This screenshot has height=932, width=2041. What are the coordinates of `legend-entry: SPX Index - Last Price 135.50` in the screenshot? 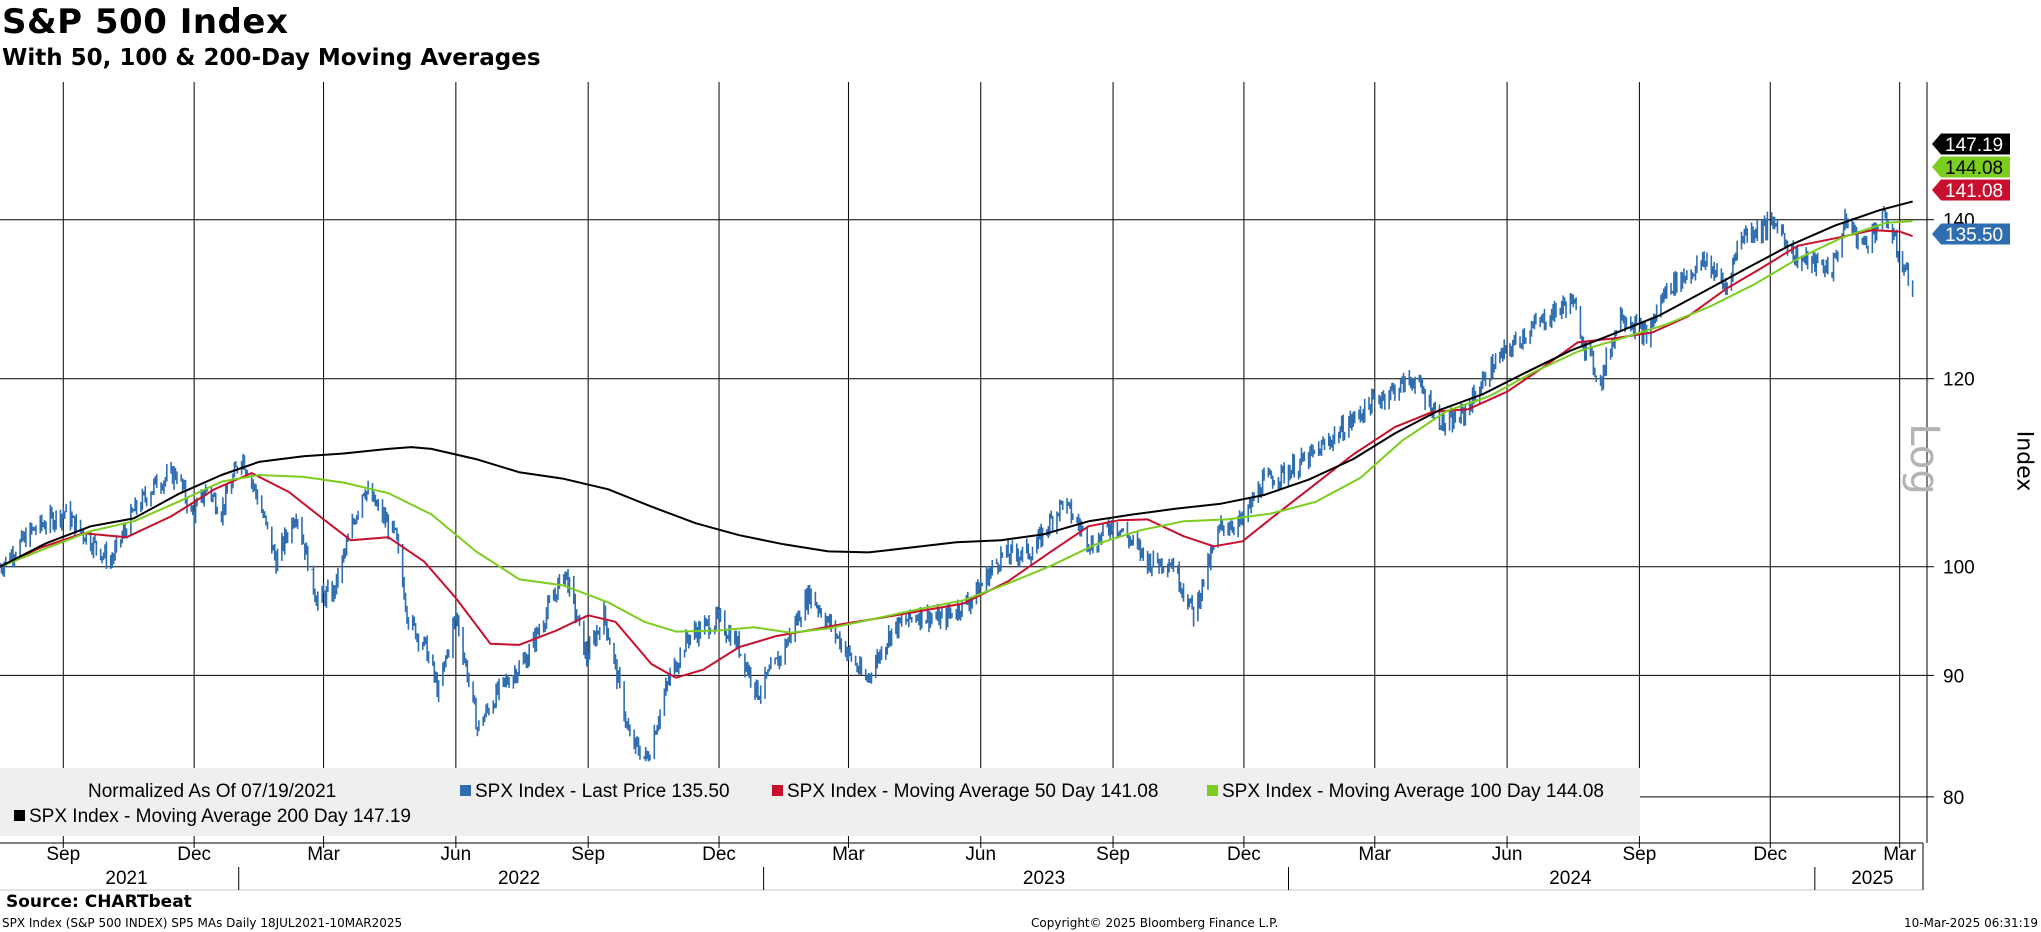 It's located at (602, 791).